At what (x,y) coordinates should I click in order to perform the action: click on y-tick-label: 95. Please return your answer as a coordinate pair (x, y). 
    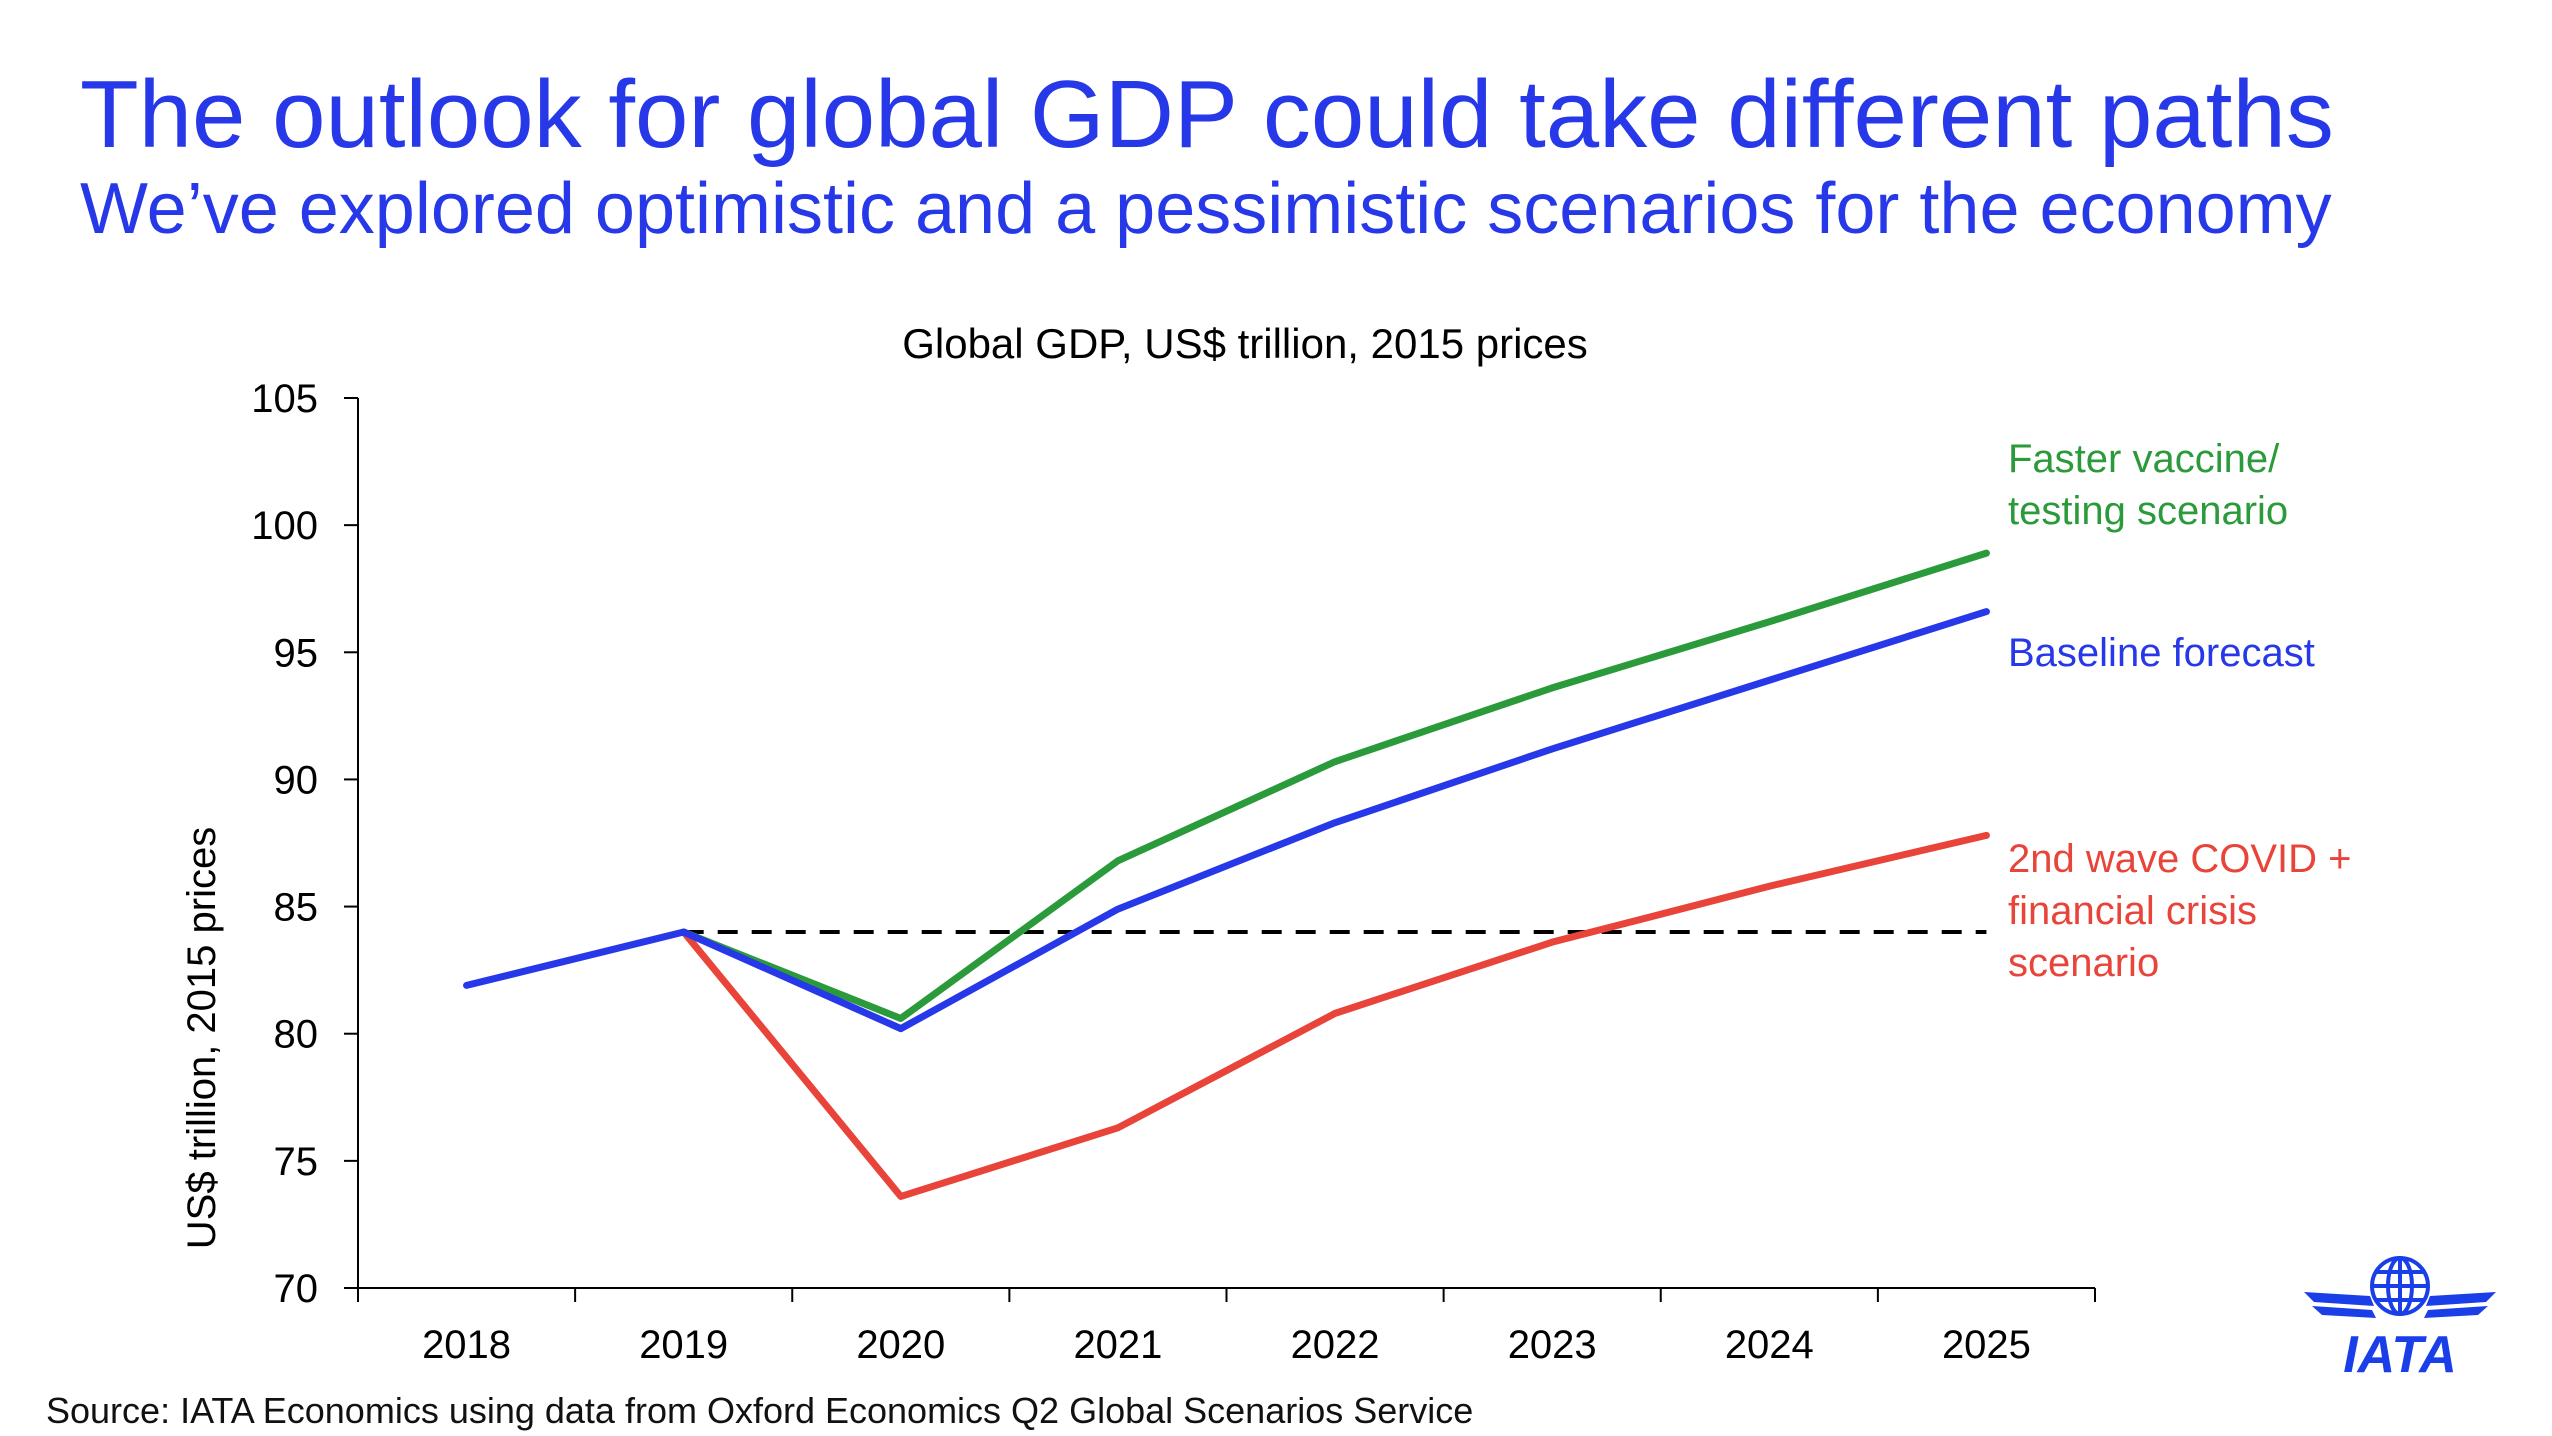
    Looking at the image, I should click on (296, 653).